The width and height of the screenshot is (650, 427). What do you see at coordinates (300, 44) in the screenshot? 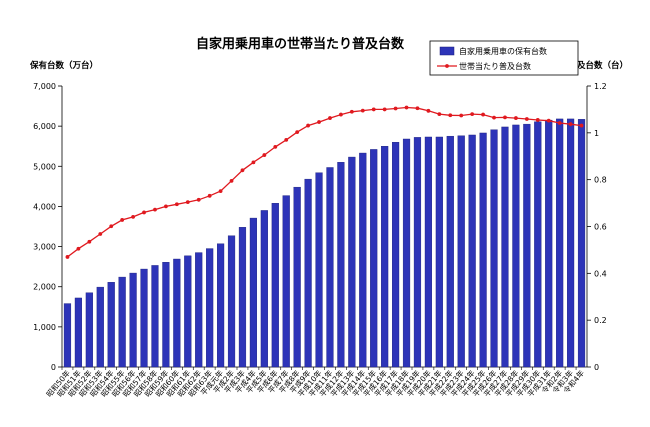
I see `chart-title: 自家用乗用車の世帯当たり普及台数` at bounding box center [300, 44].